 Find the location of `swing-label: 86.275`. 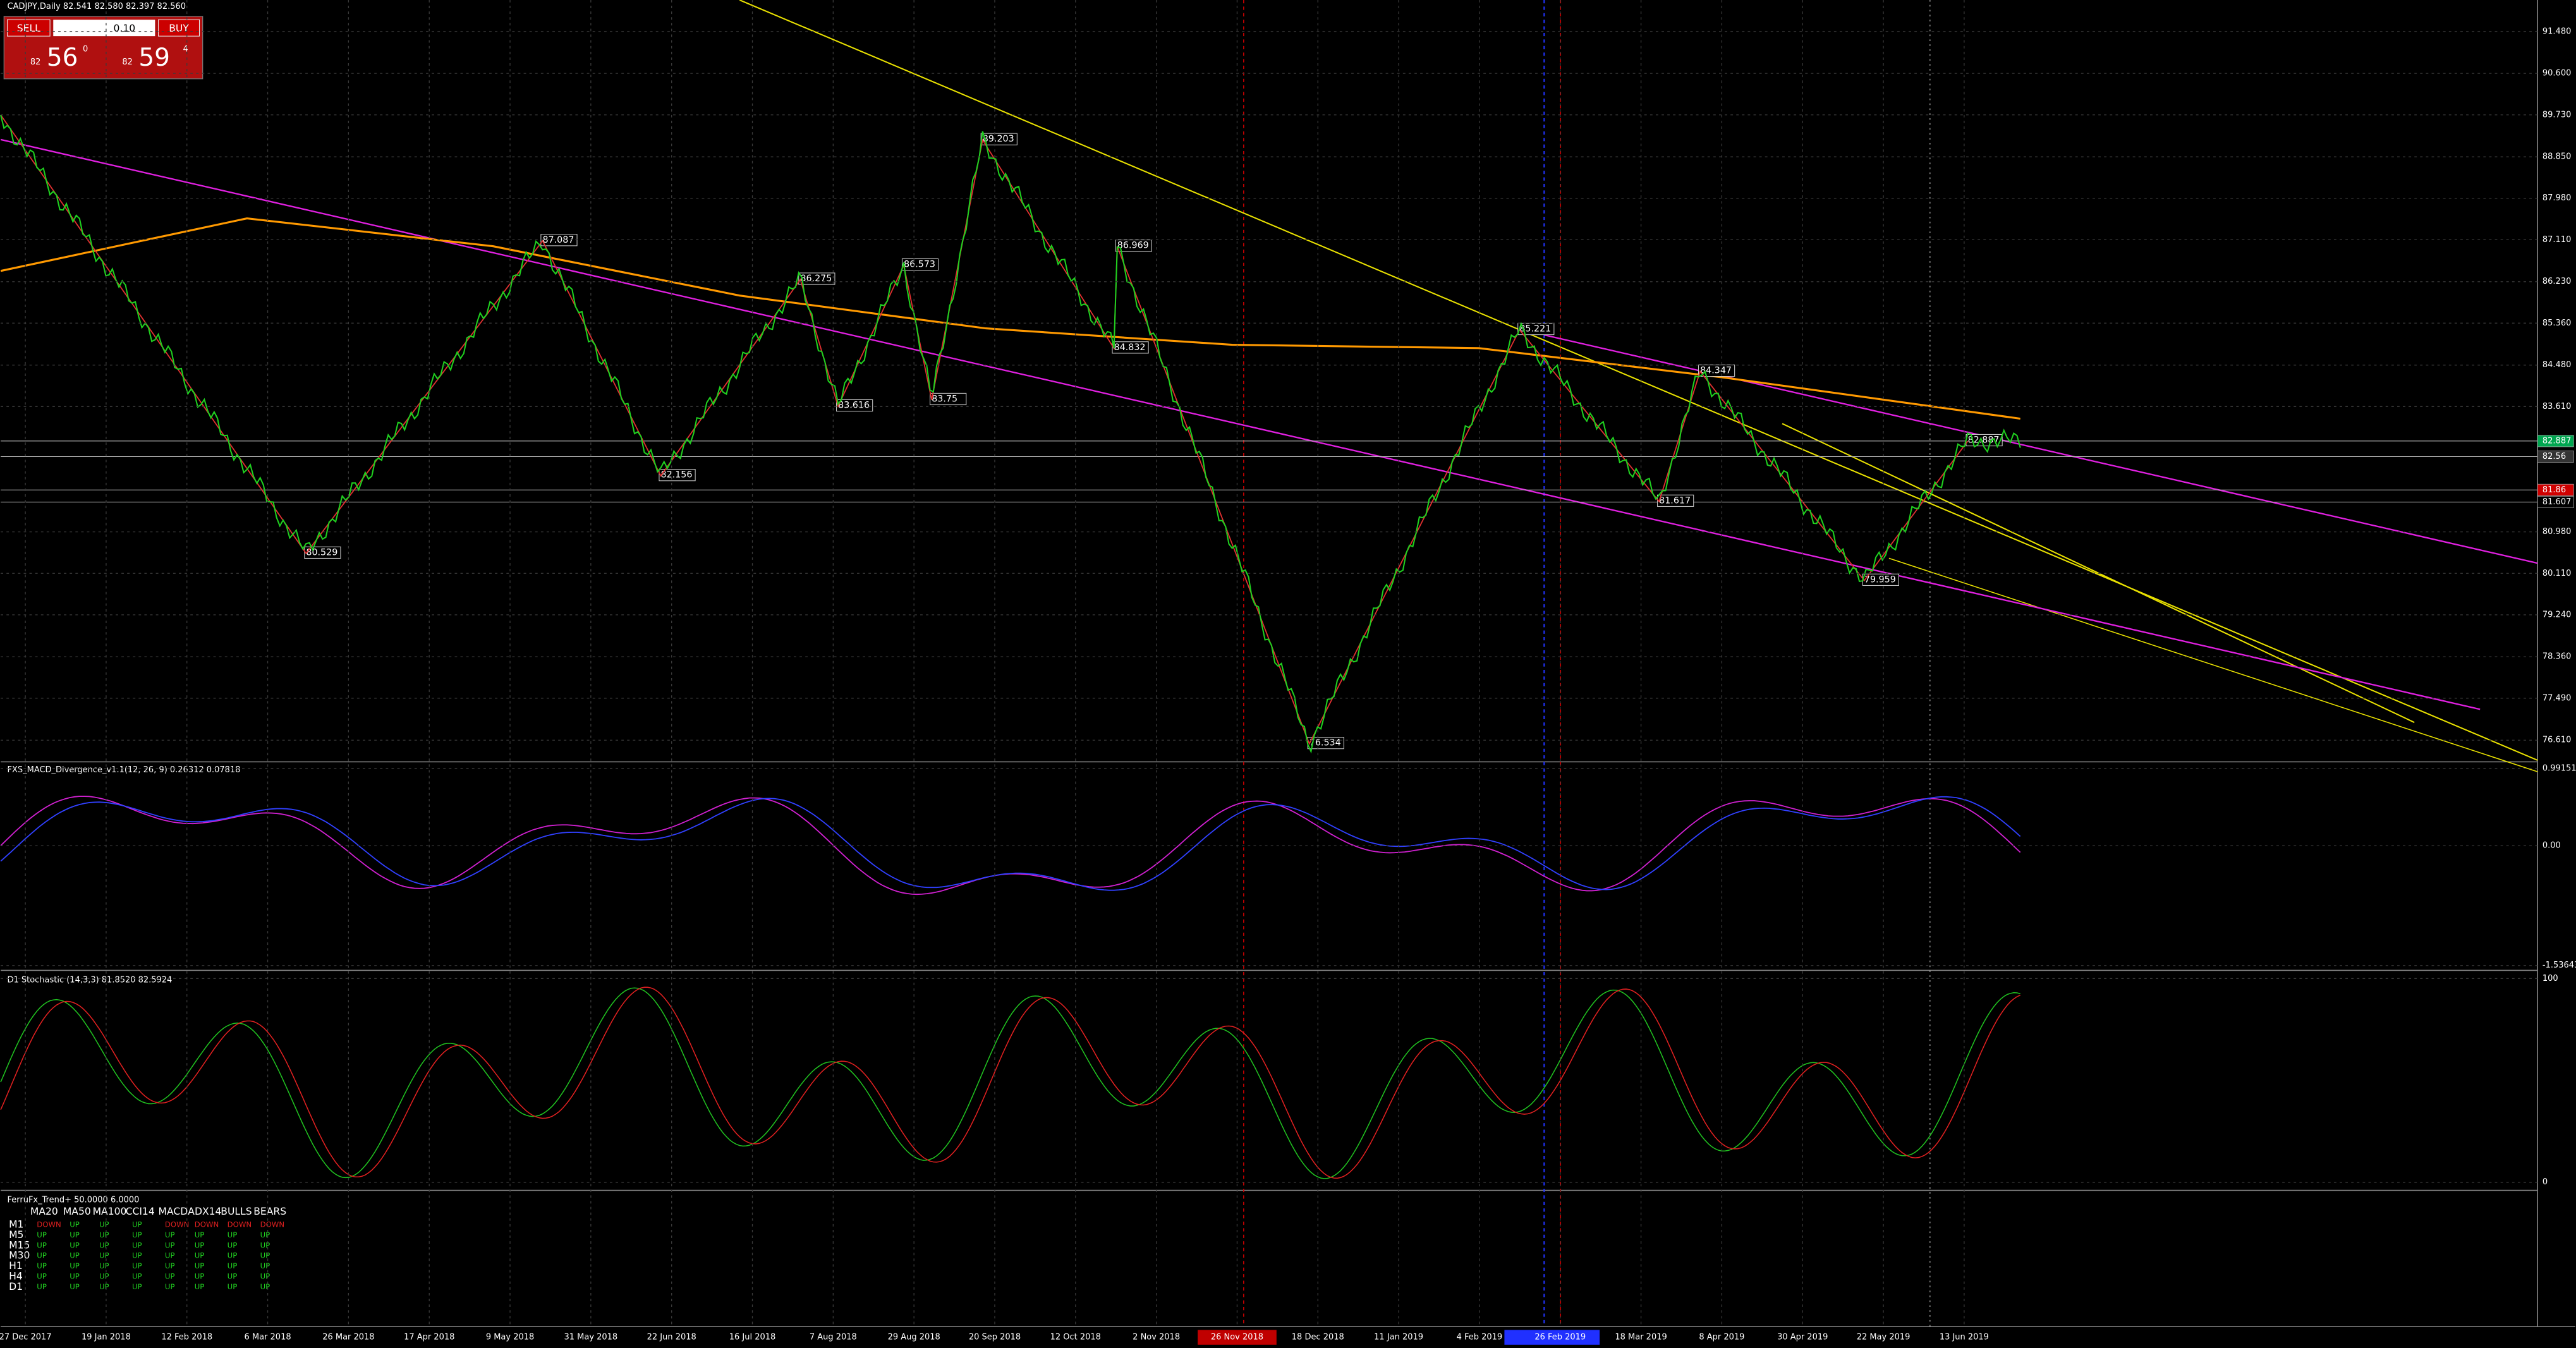

swing-label: 86.275 is located at coordinates (816, 279).